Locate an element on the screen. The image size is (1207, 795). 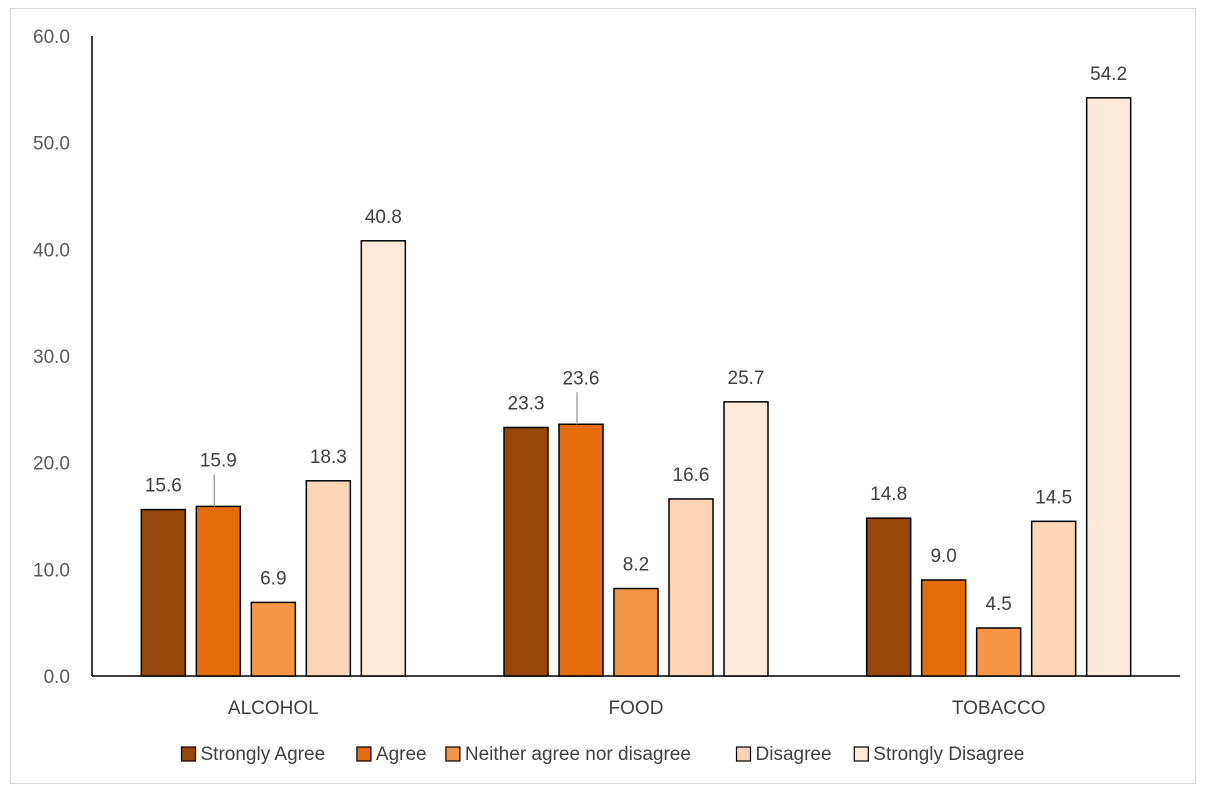
y-tick-label: 50.0 is located at coordinates (51, 144).